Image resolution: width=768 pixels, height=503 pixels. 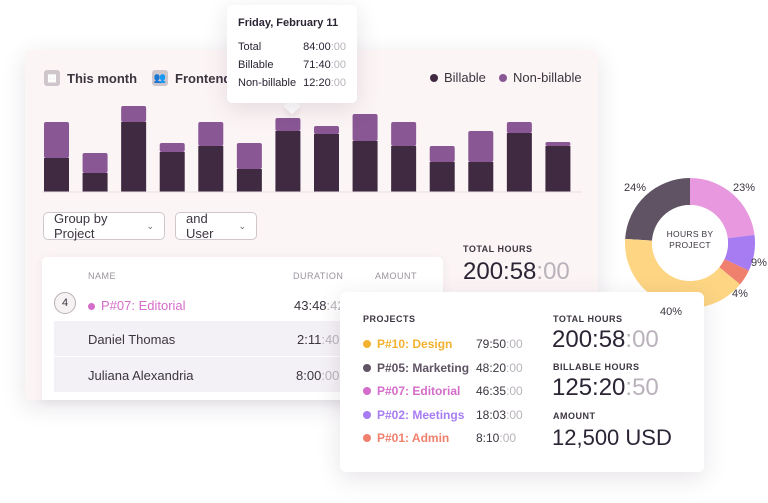 What do you see at coordinates (596, 367) in the screenshot?
I see `billable-hours-label: BILLABLE HOURS` at bounding box center [596, 367].